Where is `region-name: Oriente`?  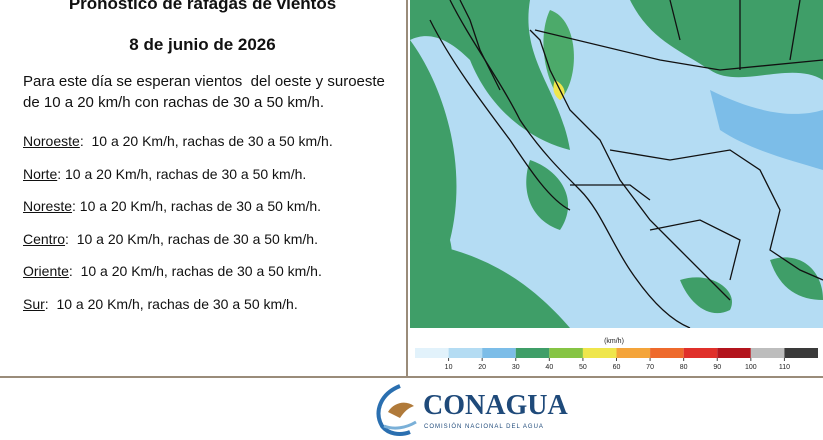 region-name: Oriente is located at coordinates (46, 271).